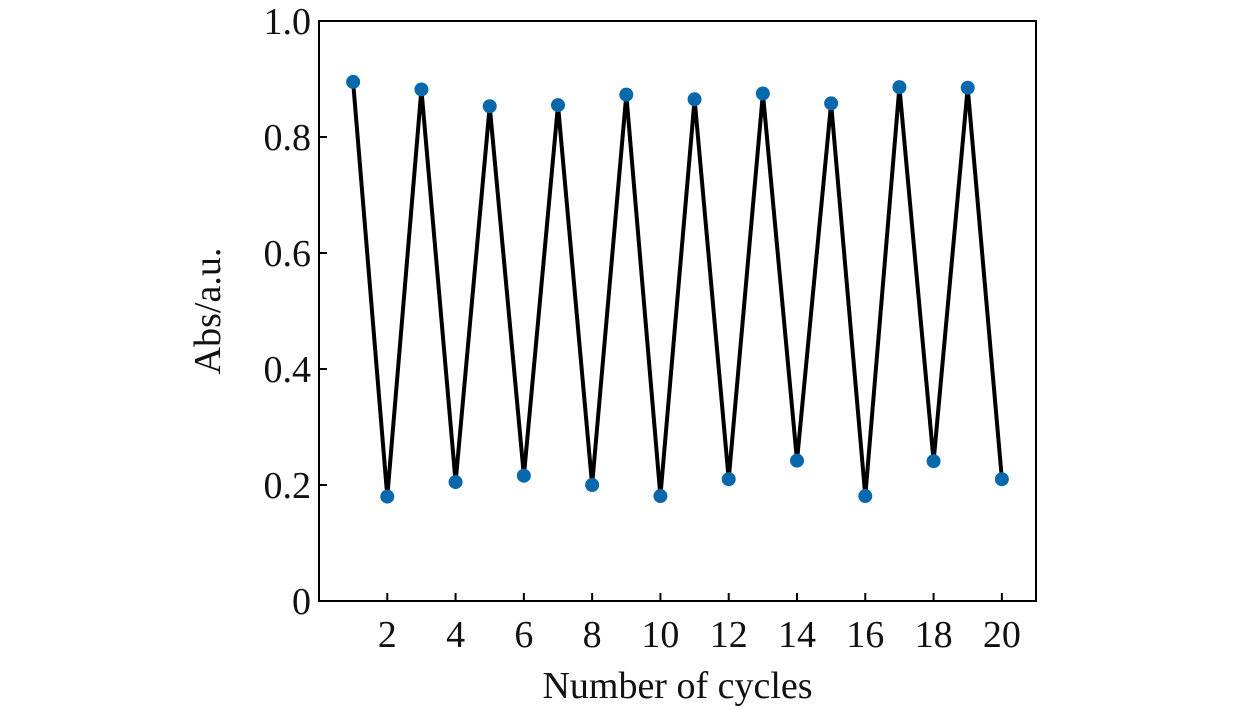  Describe the element at coordinates (865, 635) in the screenshot. I see `x-tick-label: 16` at that location.